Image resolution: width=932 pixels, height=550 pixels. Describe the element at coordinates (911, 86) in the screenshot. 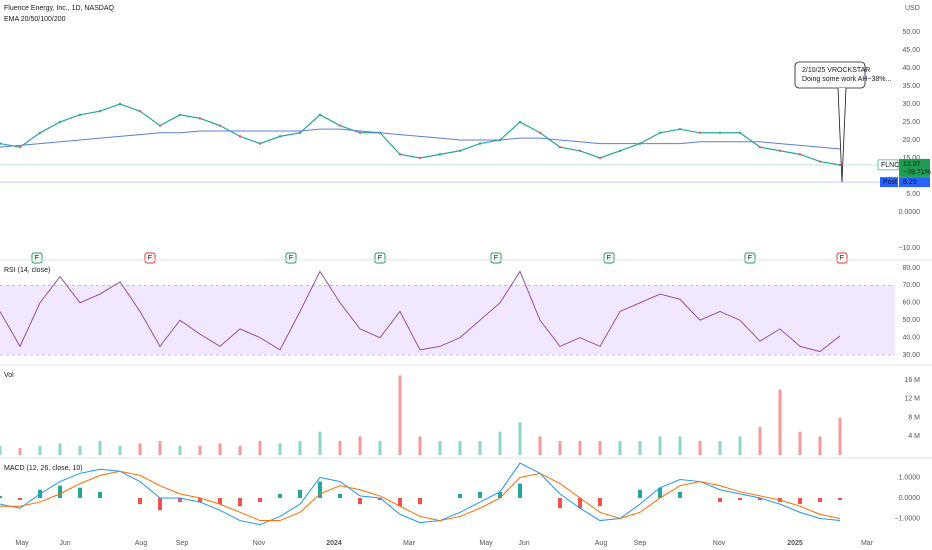

I see `y-tick-label: 35.00` at that location.